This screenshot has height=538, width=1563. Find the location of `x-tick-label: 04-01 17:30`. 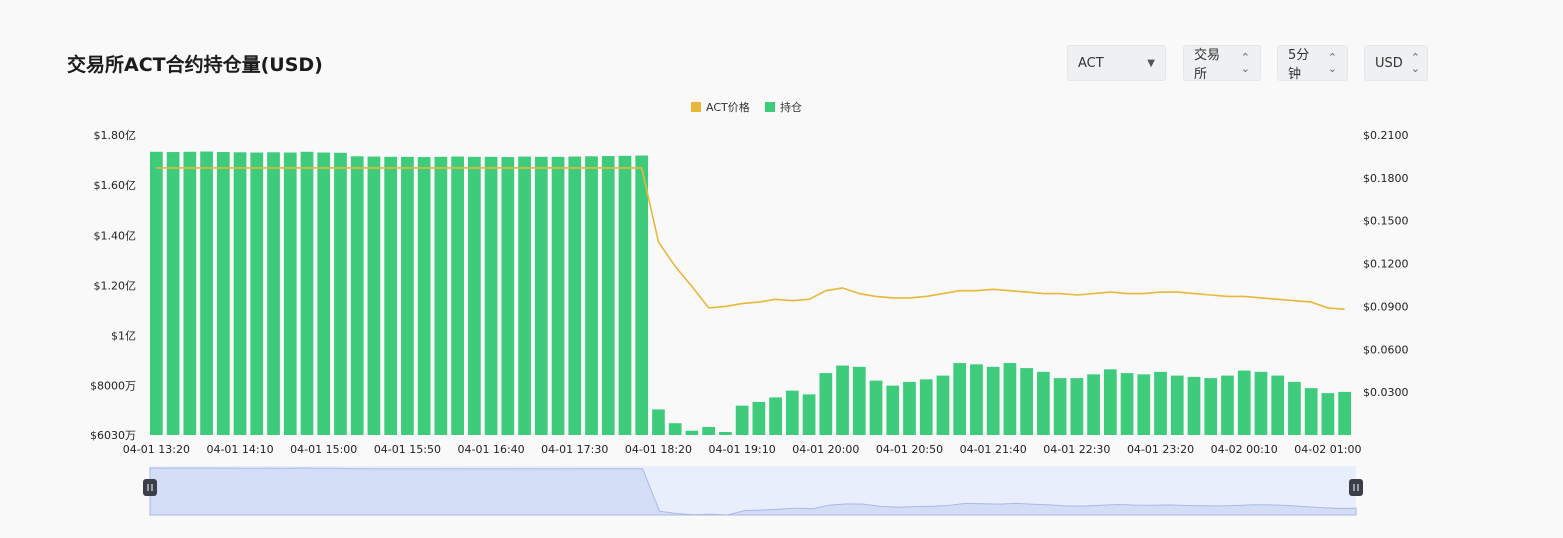

x-tick-label: 04-01 17:30 is located at coordinates (574, 449).